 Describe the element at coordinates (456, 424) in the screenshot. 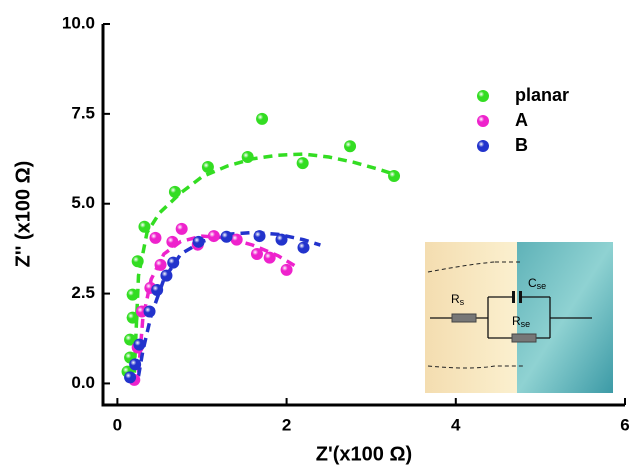

I see `x-tick-label: 4` at that location.